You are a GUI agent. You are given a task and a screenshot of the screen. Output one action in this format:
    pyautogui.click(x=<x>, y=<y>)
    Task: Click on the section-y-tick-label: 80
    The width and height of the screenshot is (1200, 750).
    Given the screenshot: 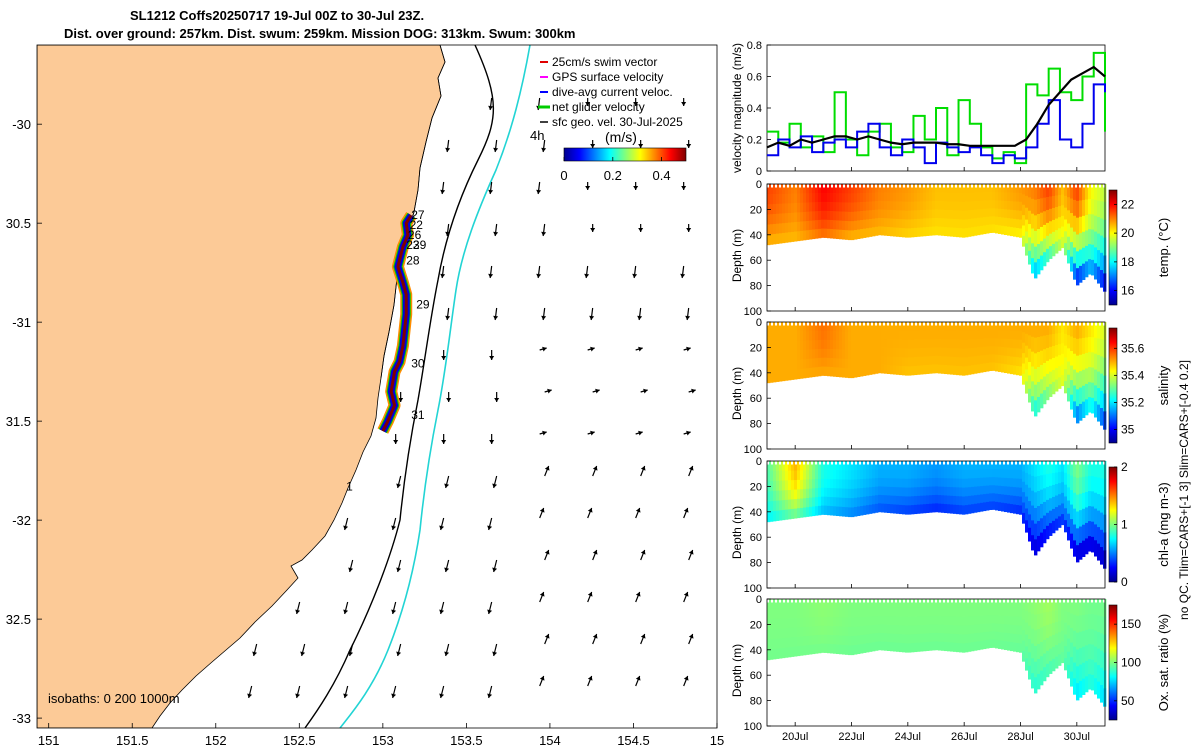 What is the action you would take?
    pyautogui.click(x=756, y=425)
    